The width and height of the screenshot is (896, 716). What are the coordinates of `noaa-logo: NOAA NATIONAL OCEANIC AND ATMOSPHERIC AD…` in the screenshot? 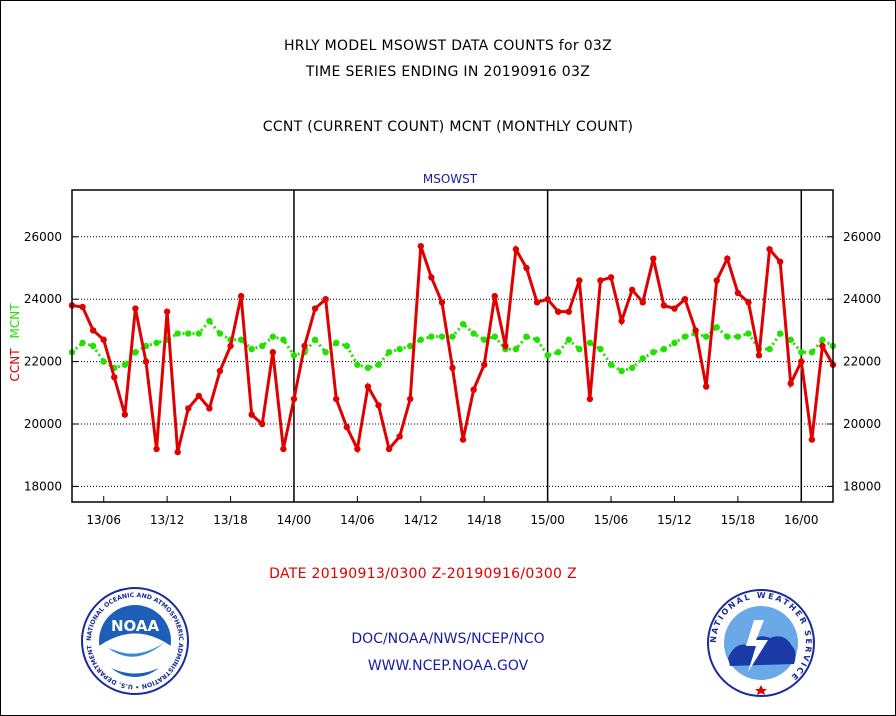 It's located at (134, 640).